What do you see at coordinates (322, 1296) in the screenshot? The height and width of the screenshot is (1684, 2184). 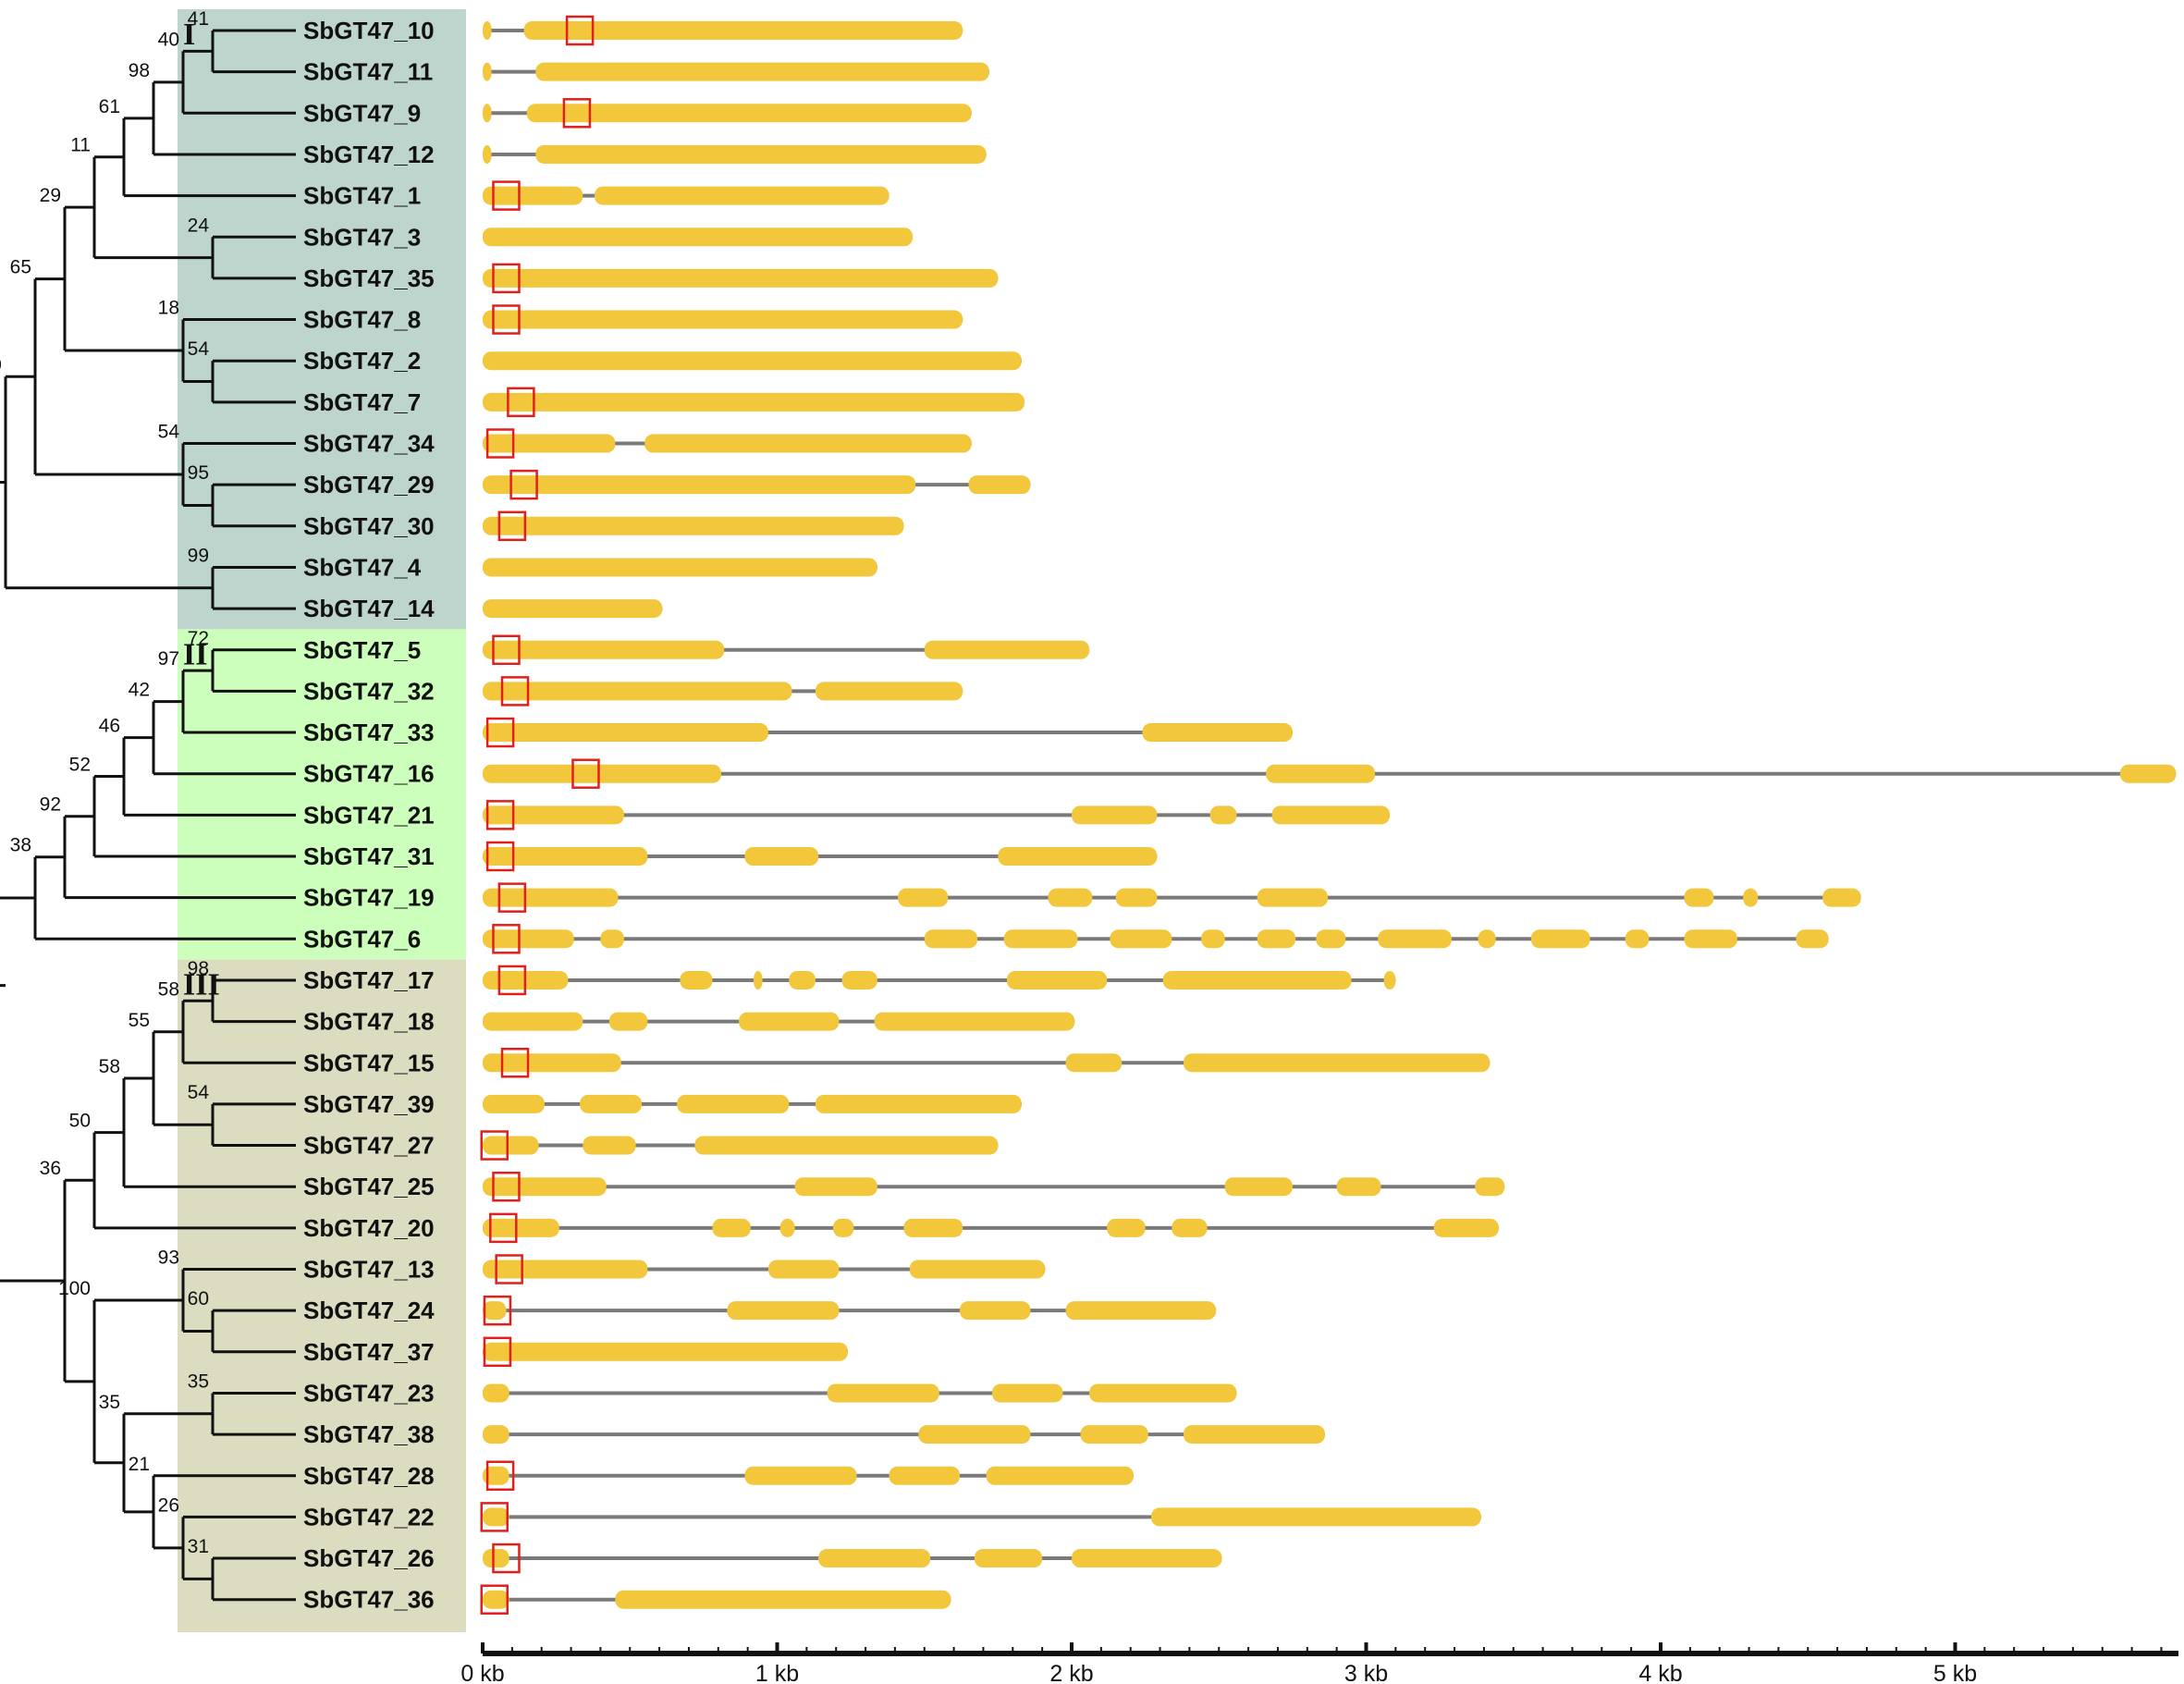 I see `group-III-band` at bounding box center [322, 1296].